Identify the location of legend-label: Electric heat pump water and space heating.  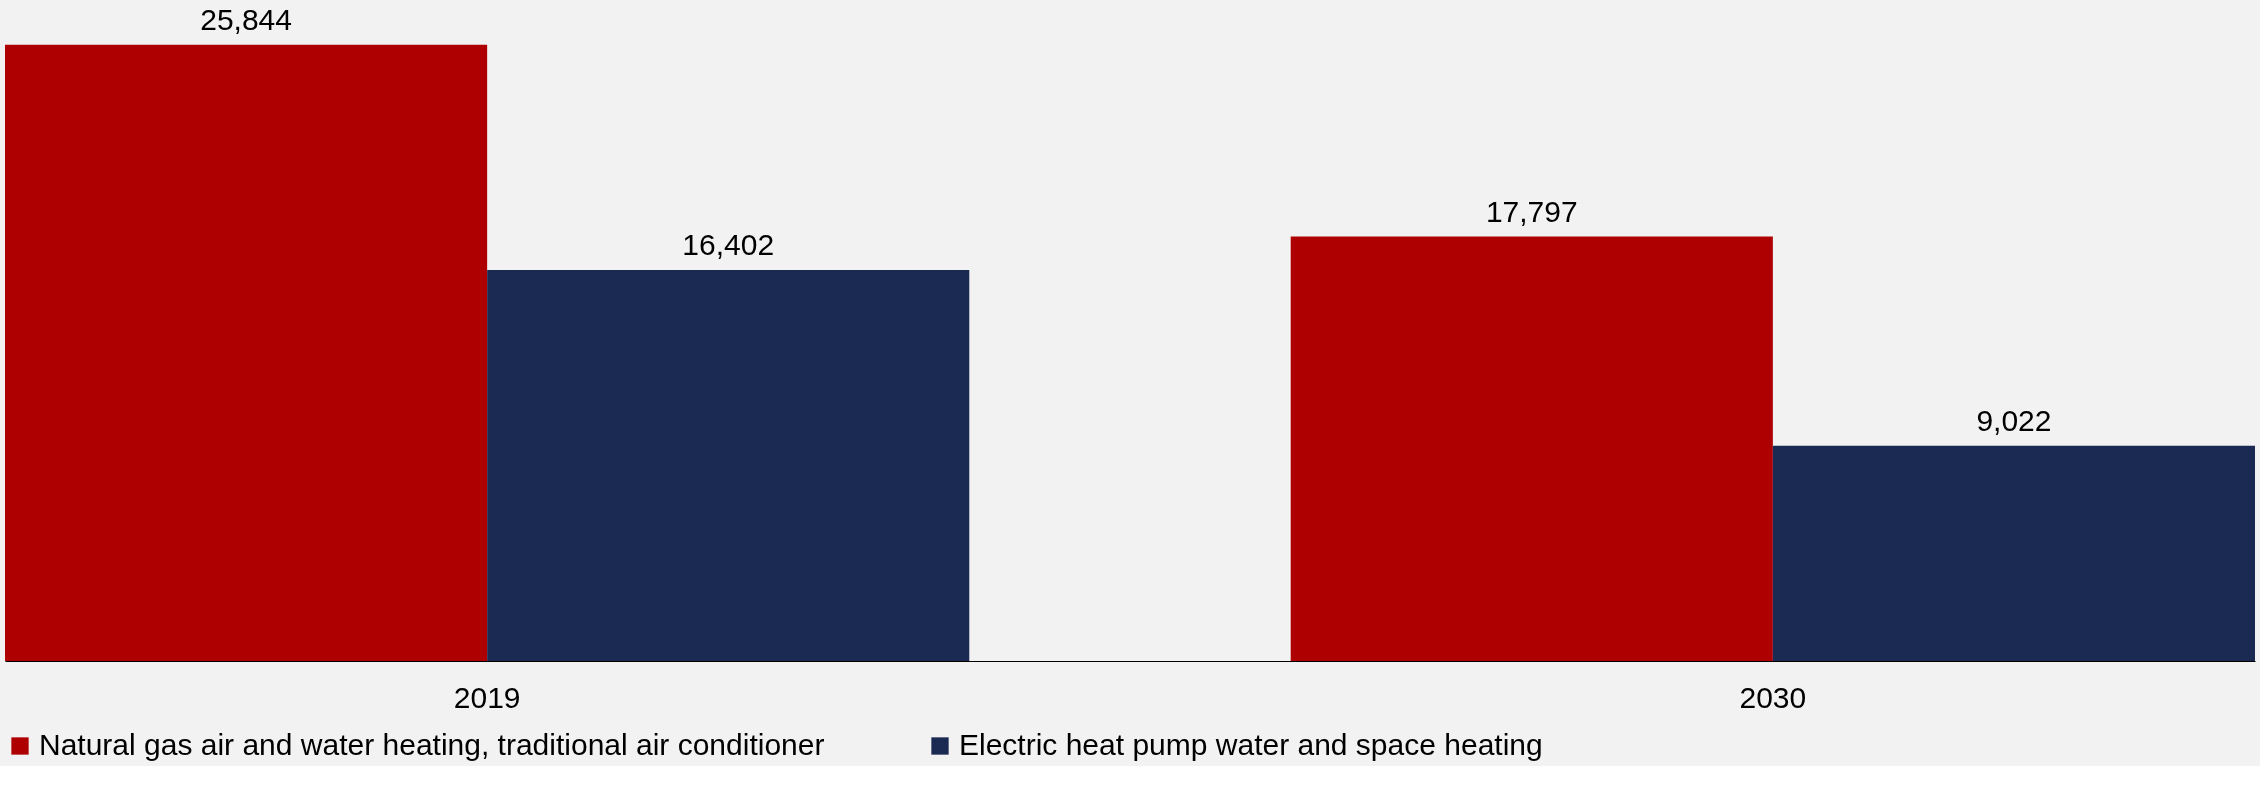
(1251, 744).